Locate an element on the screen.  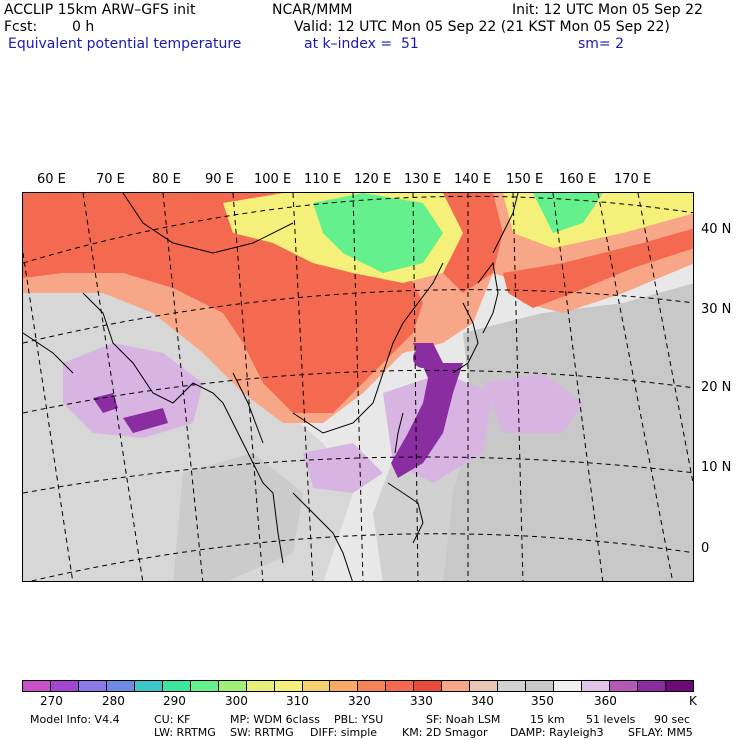
footer-item: DAMP: Rayleigh3 is located at coordinates (557, 732).